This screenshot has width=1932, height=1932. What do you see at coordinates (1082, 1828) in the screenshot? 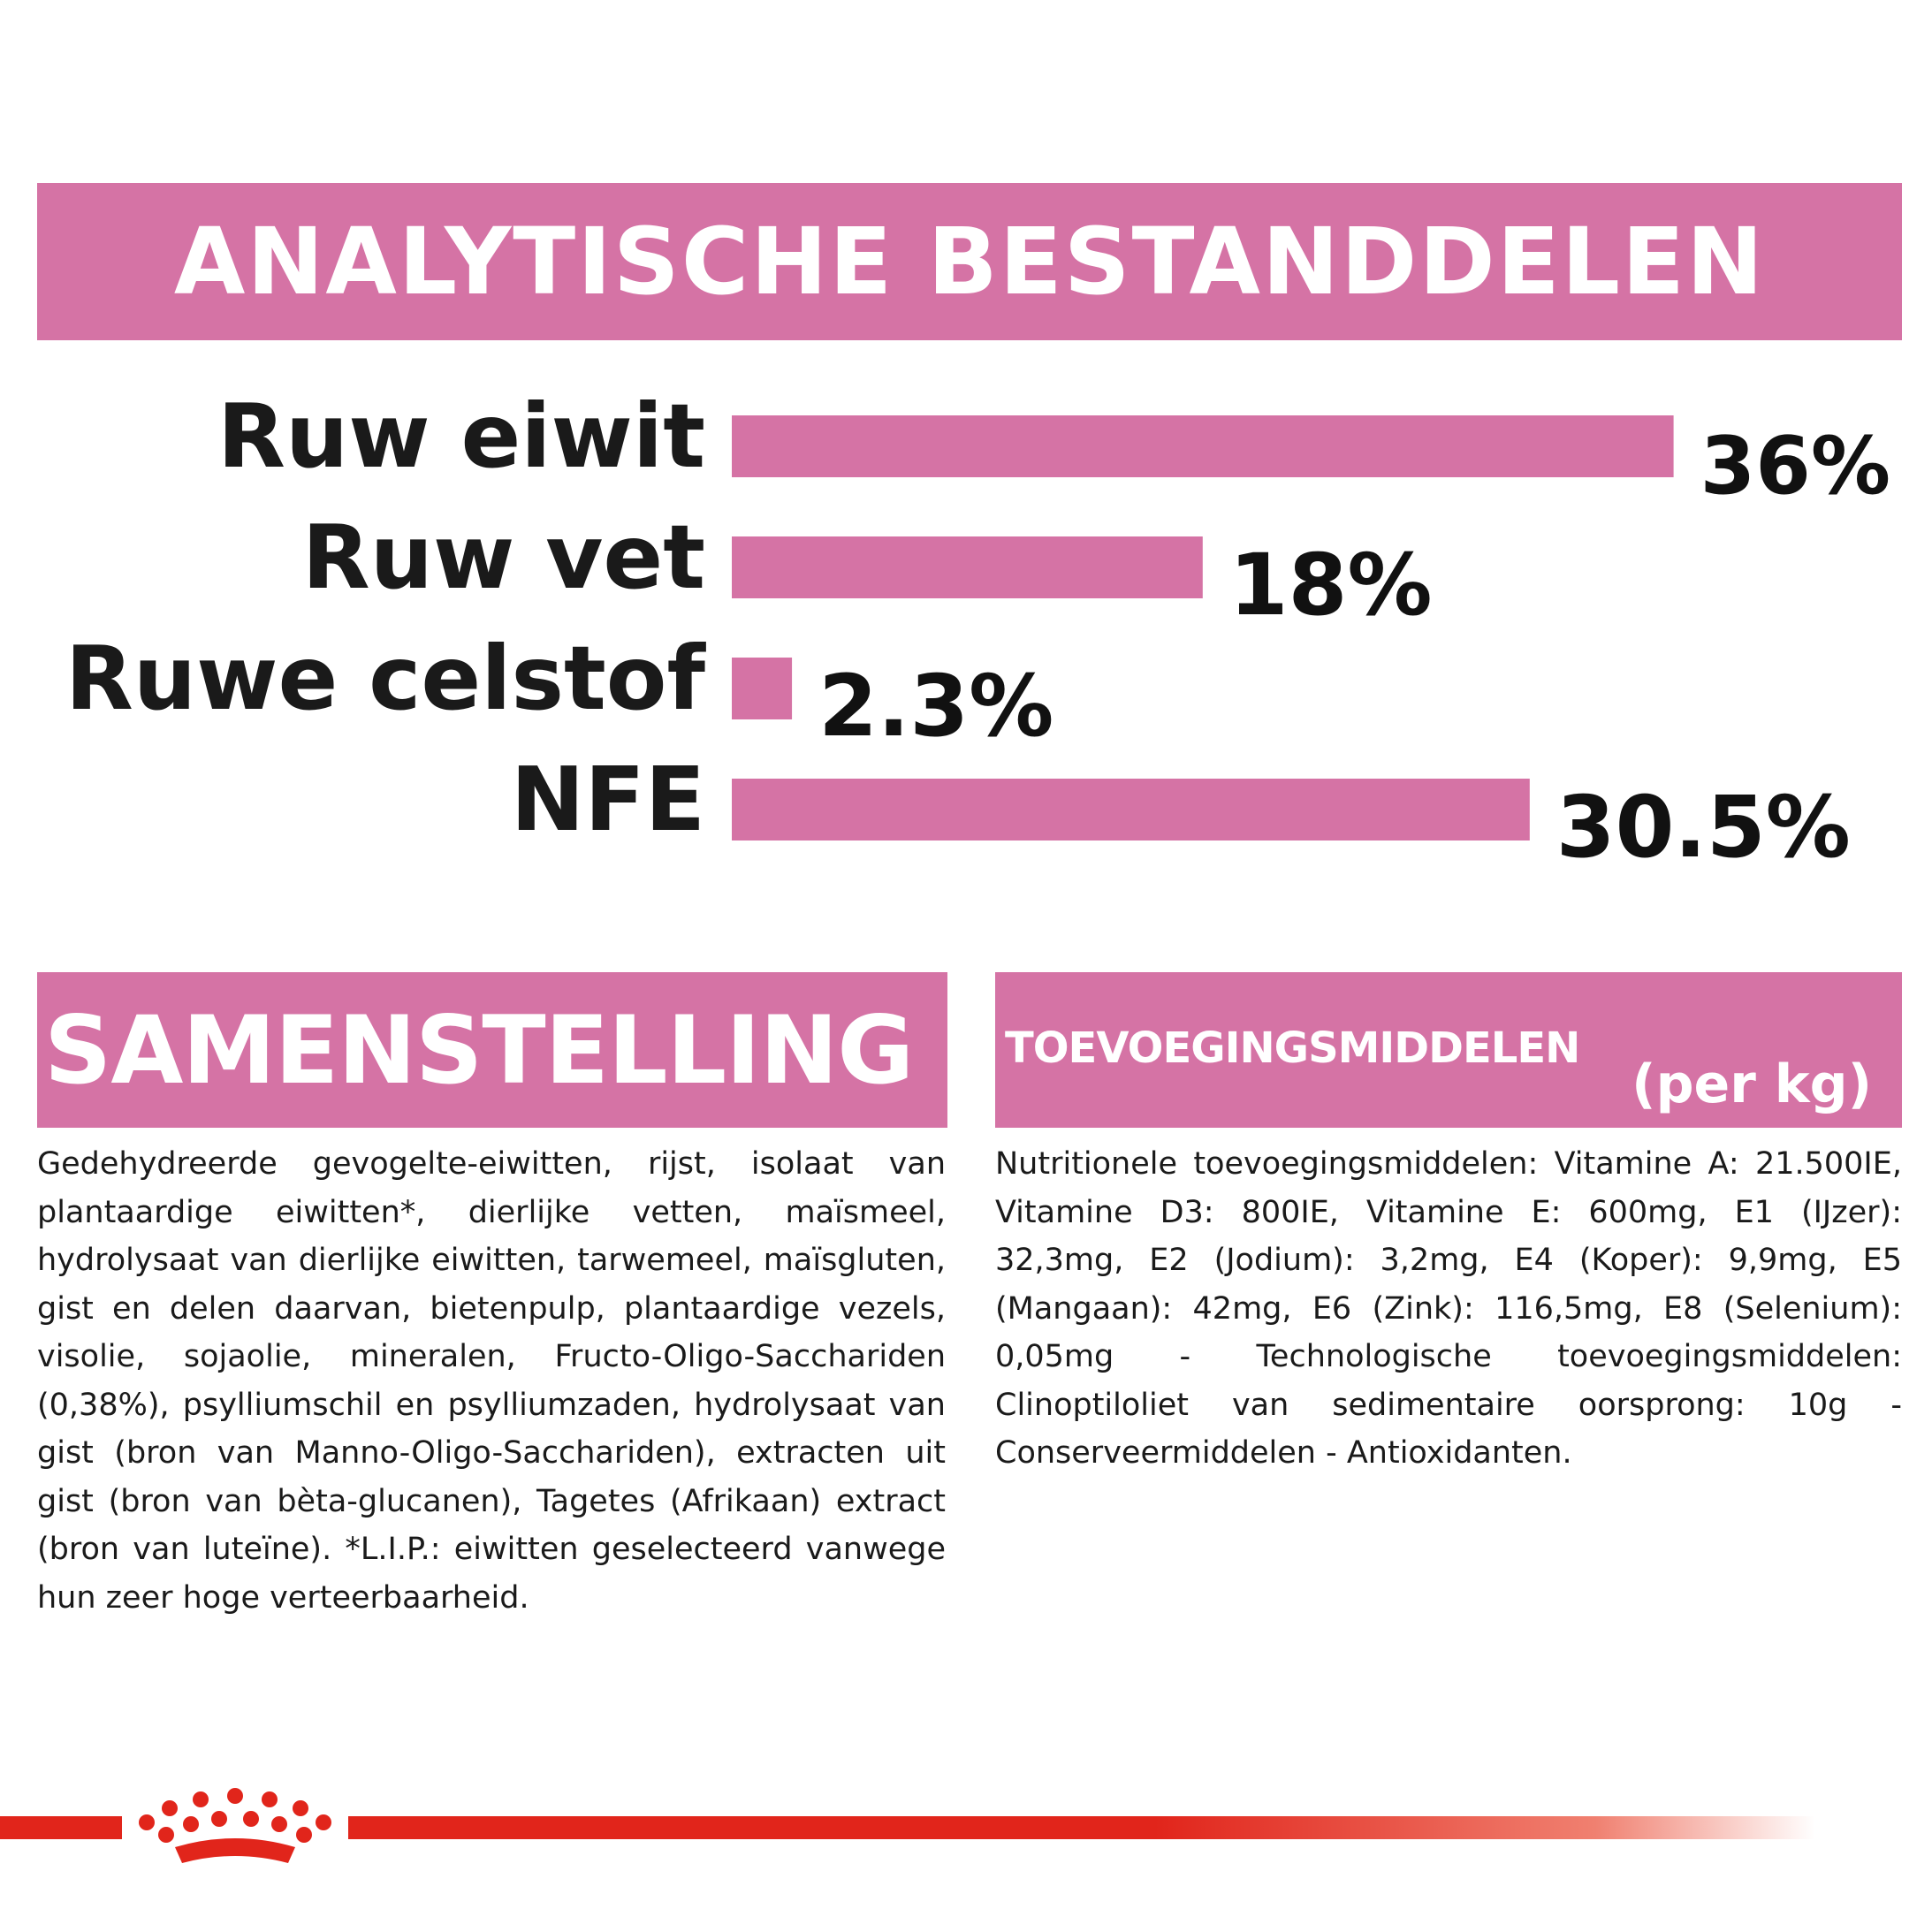
I see `footer-line-right` at bounding box center [1082, 1828].